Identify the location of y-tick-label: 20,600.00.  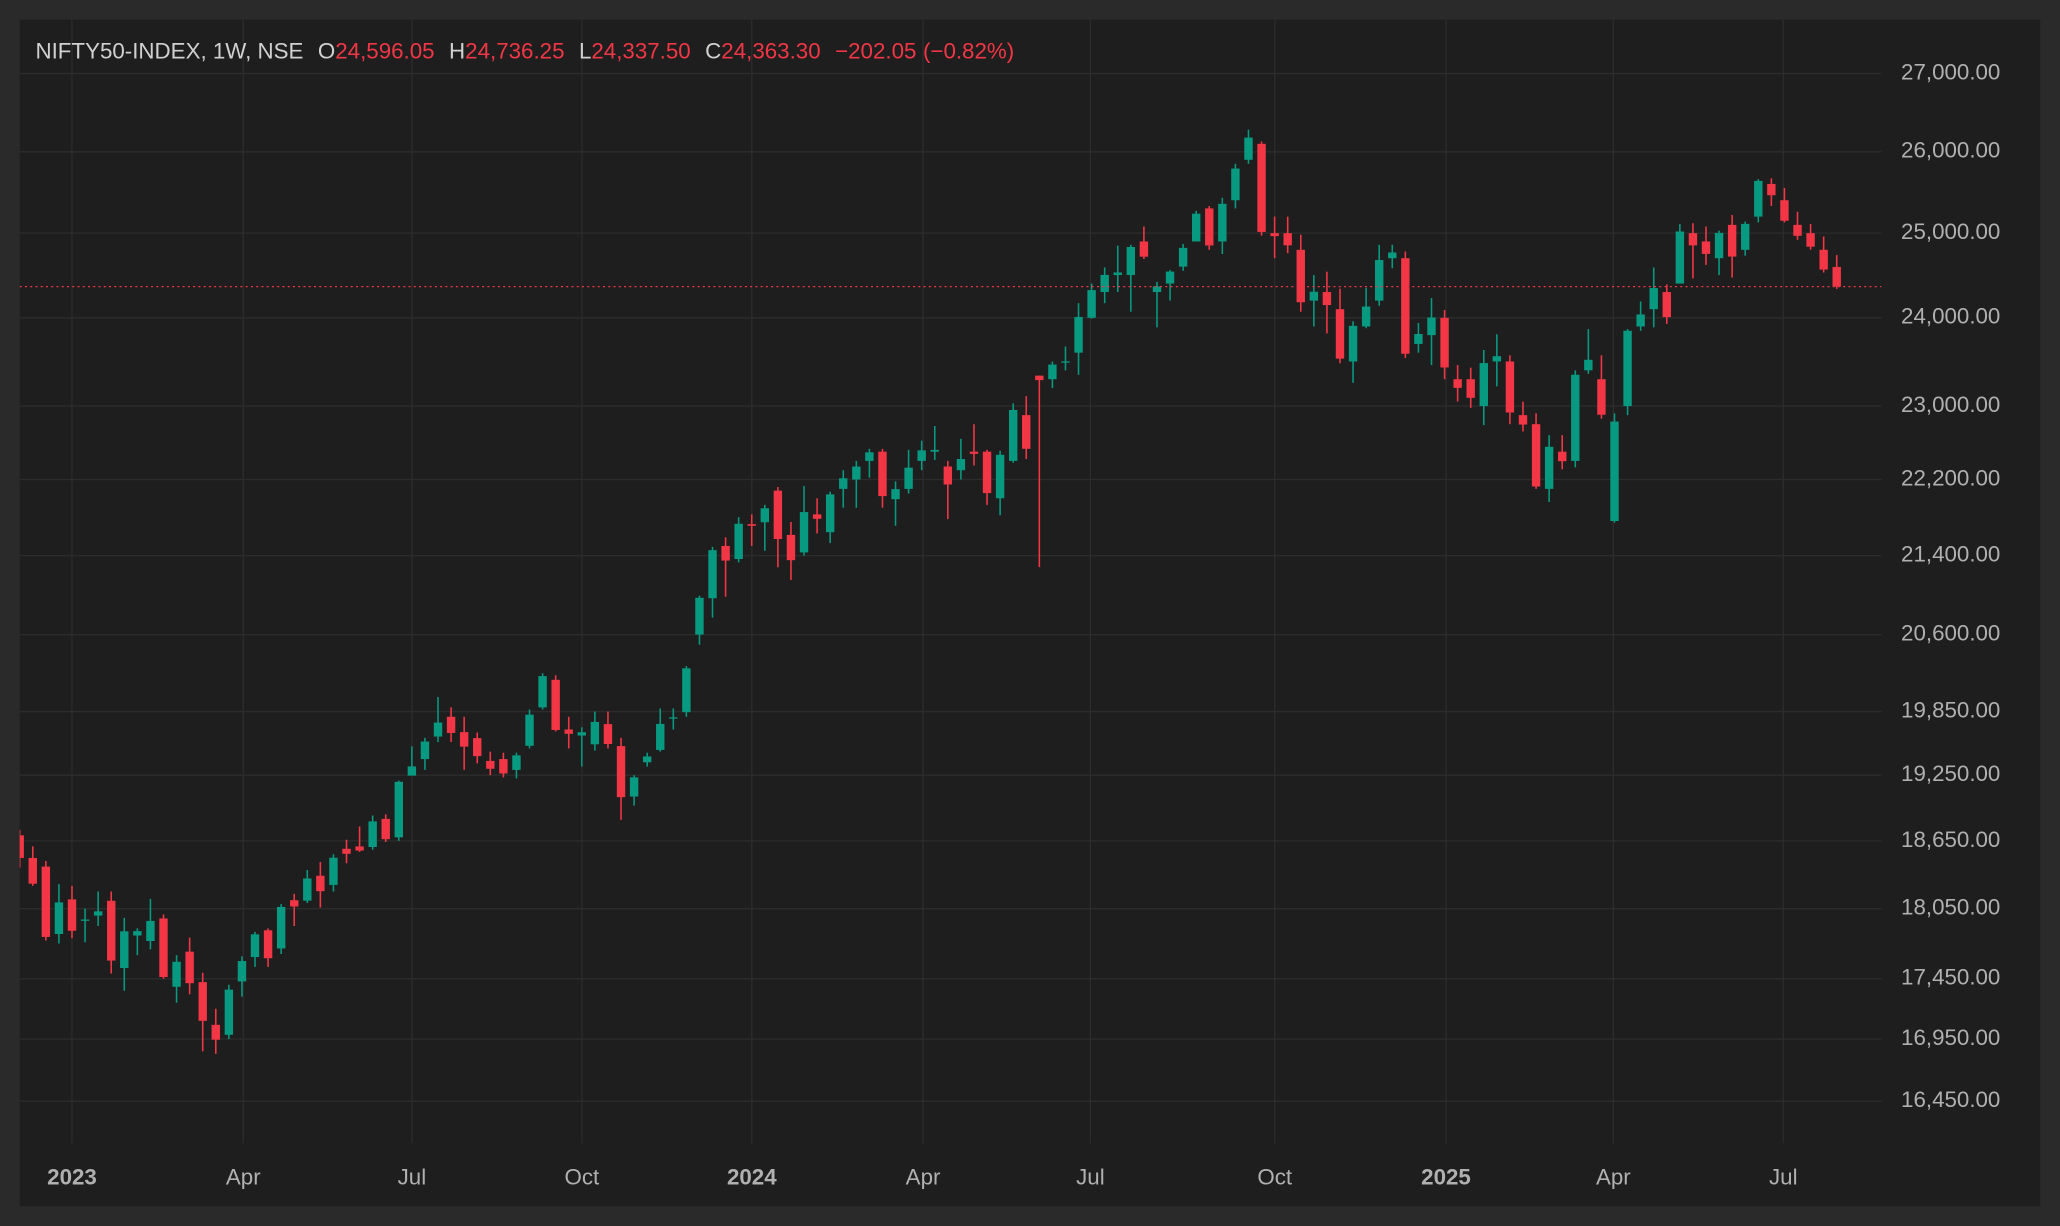
(1950, 633).